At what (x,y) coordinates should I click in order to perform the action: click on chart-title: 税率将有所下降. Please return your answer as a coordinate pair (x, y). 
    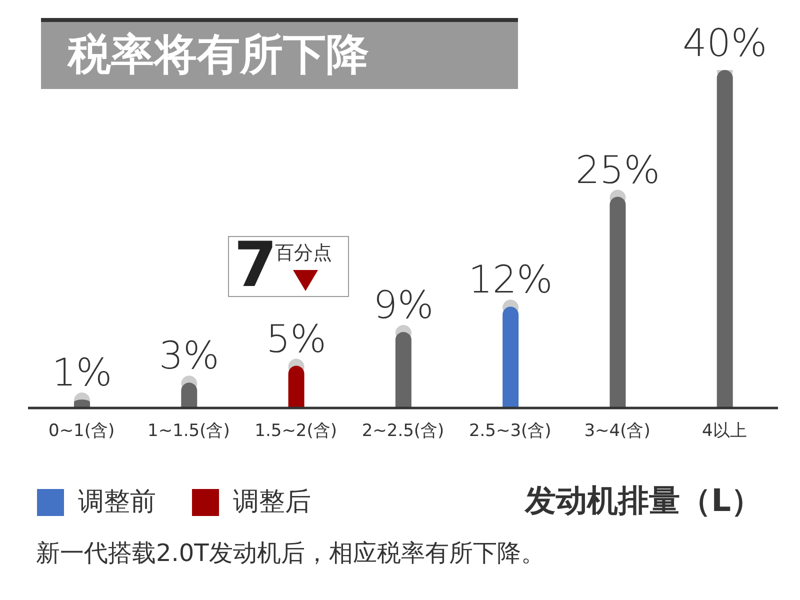
    Looking at the image, I should click on (218, 55).